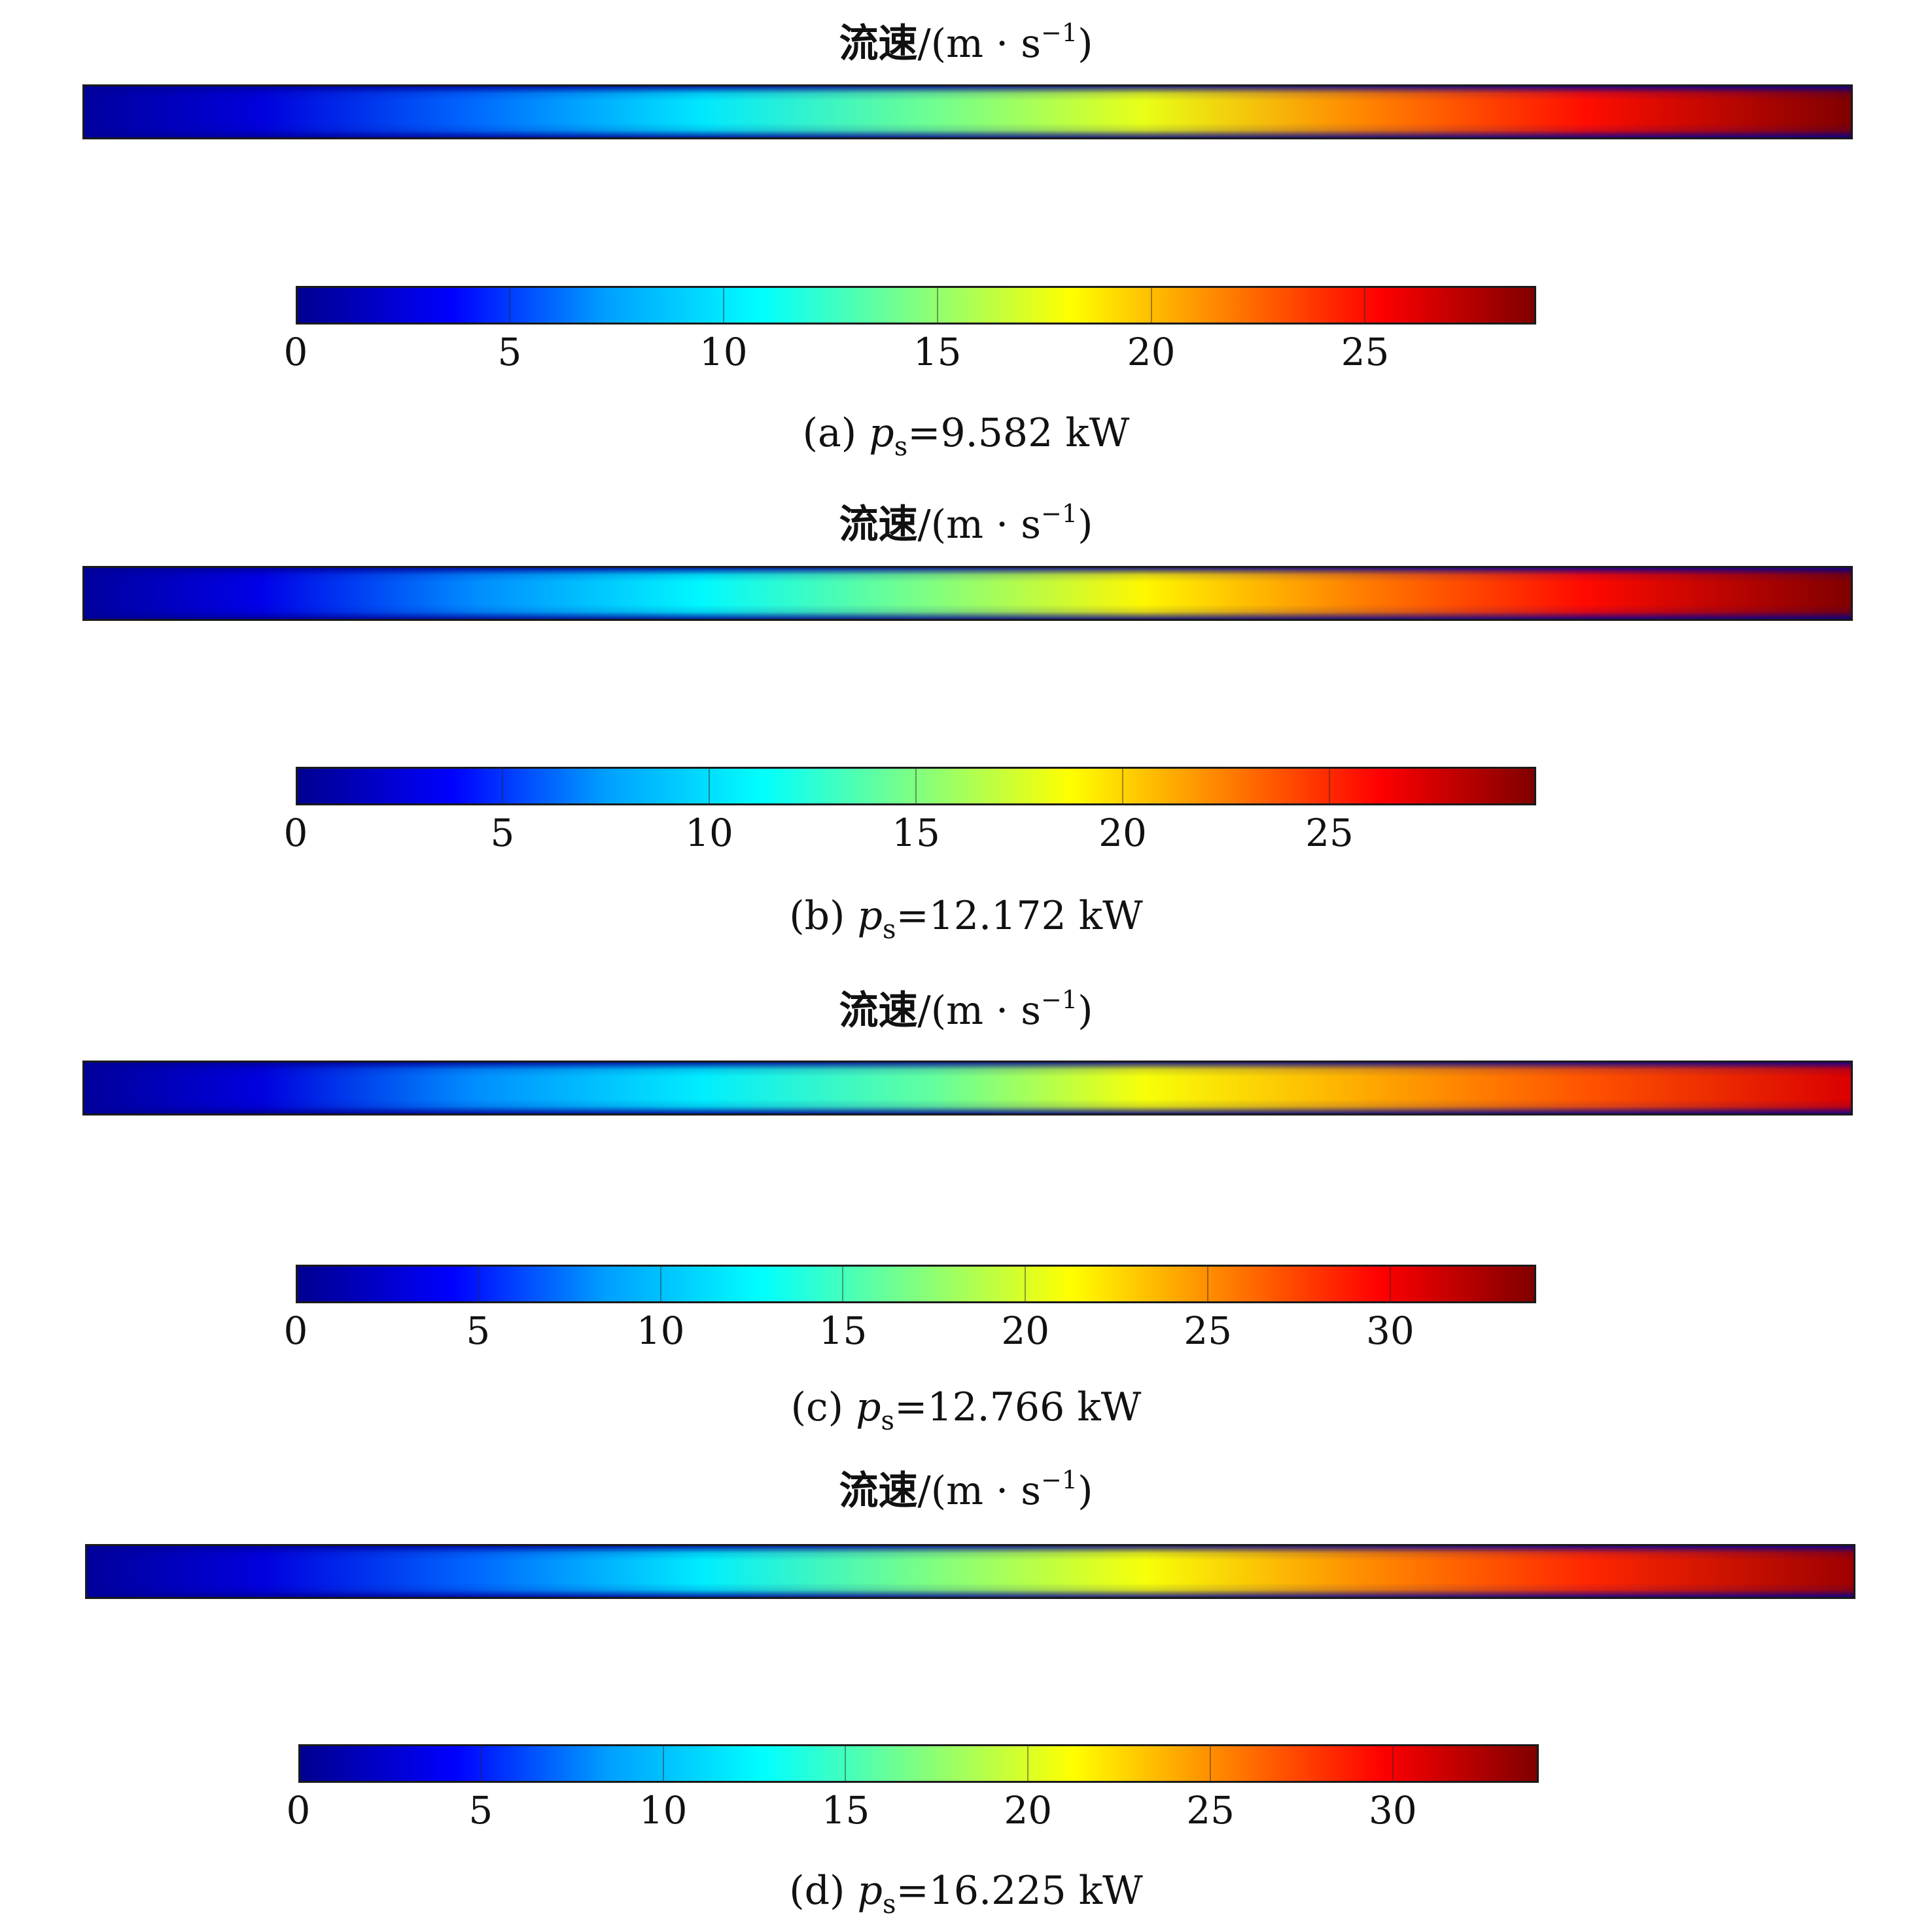 This screenshot has width=1932, height=1932. What do you see at coordinates (1019, 1891) in the screenshot?
I see `caption-value: =16.225 kW` at bounding box center [1019, 1891].